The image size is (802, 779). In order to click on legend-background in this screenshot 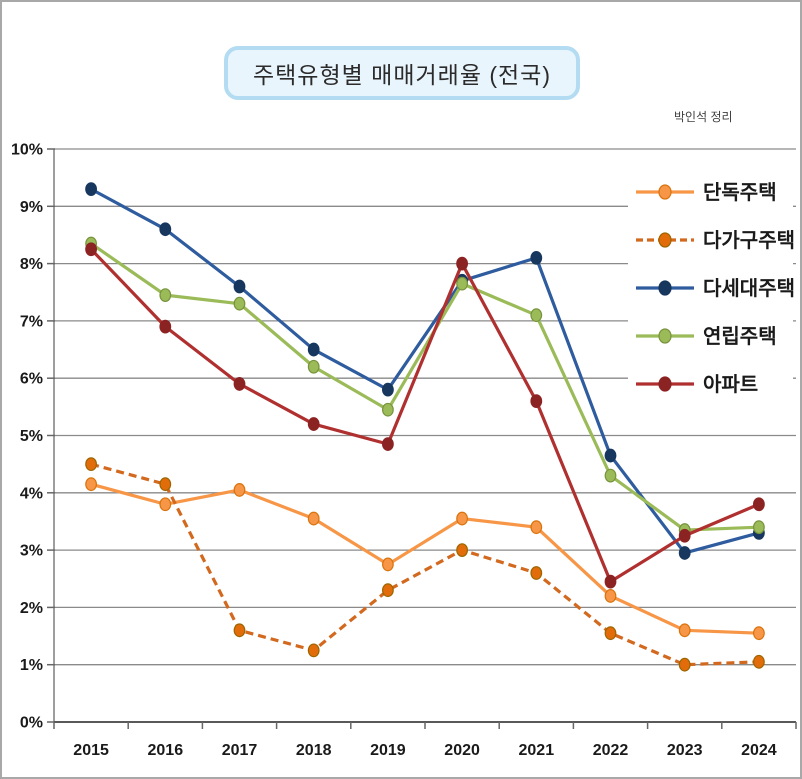, I will do `click(710, 290)`.